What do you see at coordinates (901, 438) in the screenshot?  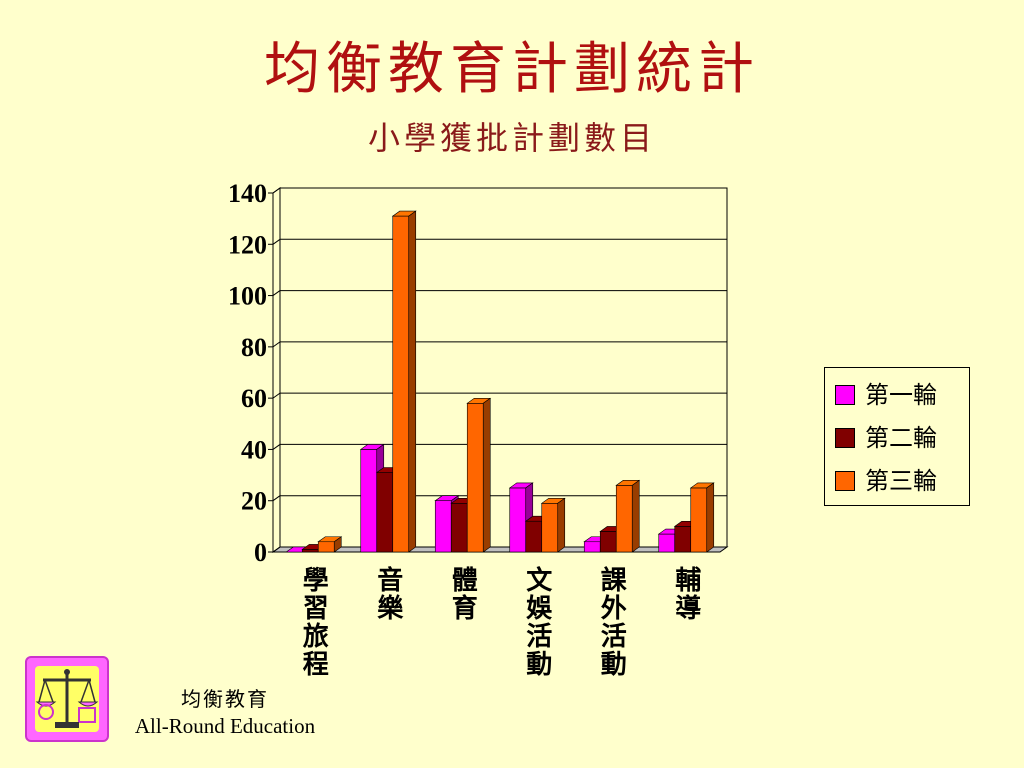 I see `legend-label-series-2: 第二輪` at bounding box center [901, 438].